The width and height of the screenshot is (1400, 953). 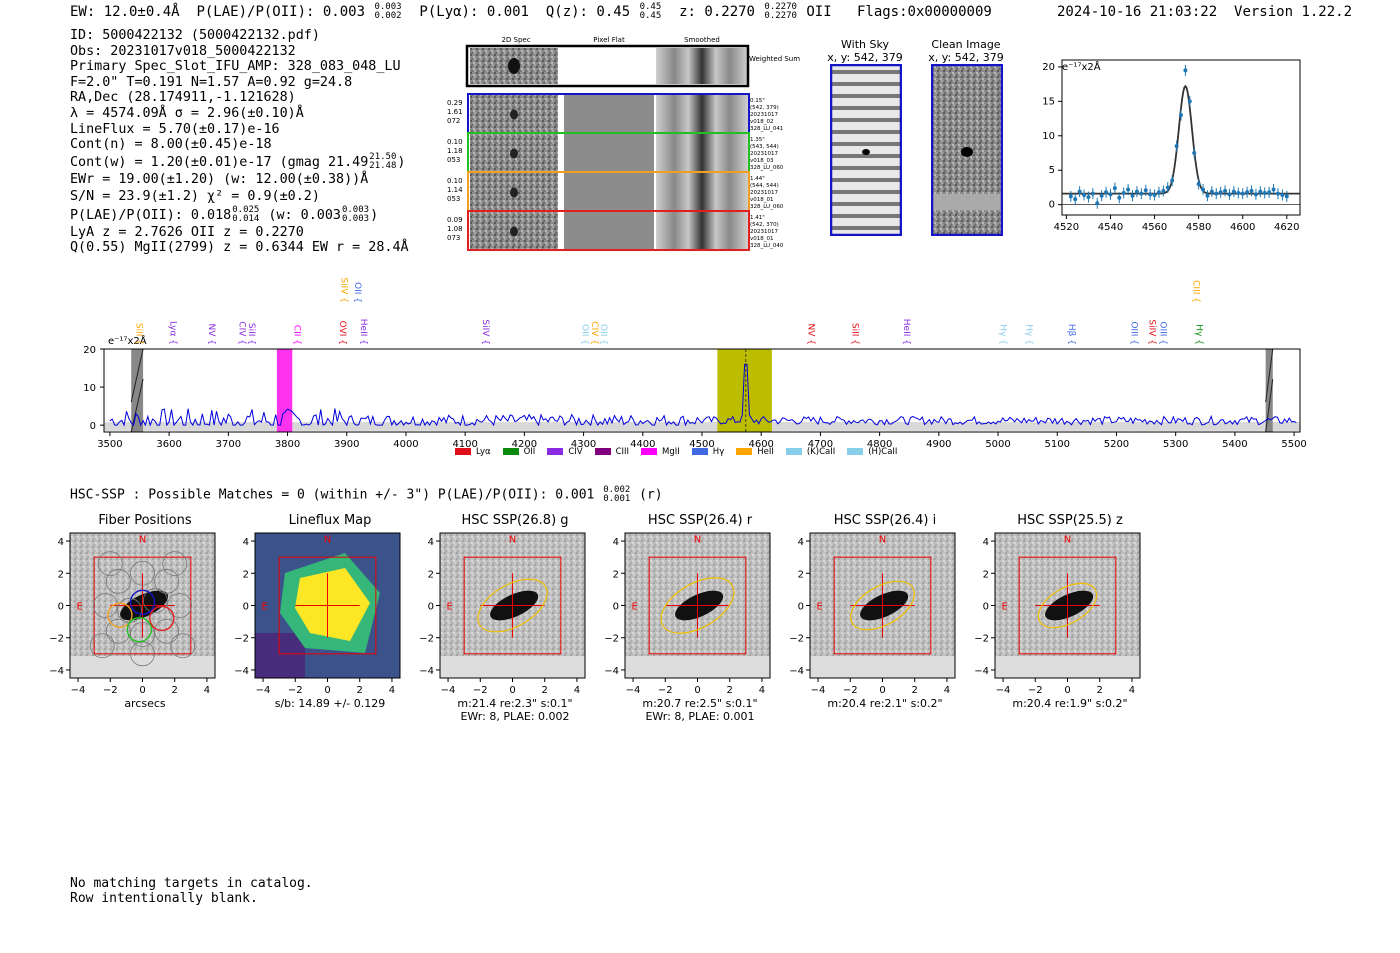 What do you see at coordinates (251, 334) in the screenshot?
I see `spectrum-line-marker: SiII {` at bounding box center [251, 334].